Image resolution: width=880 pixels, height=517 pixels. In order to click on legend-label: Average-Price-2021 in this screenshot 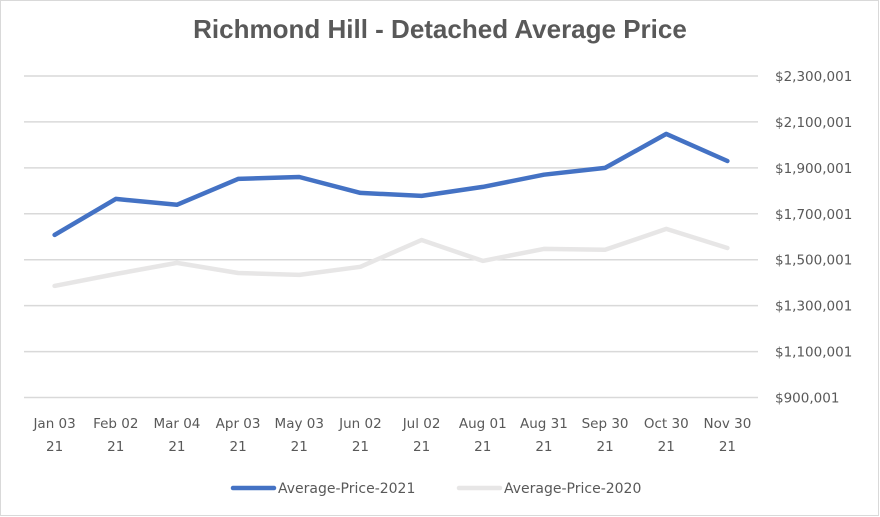, I will do `click(346, 489)`.